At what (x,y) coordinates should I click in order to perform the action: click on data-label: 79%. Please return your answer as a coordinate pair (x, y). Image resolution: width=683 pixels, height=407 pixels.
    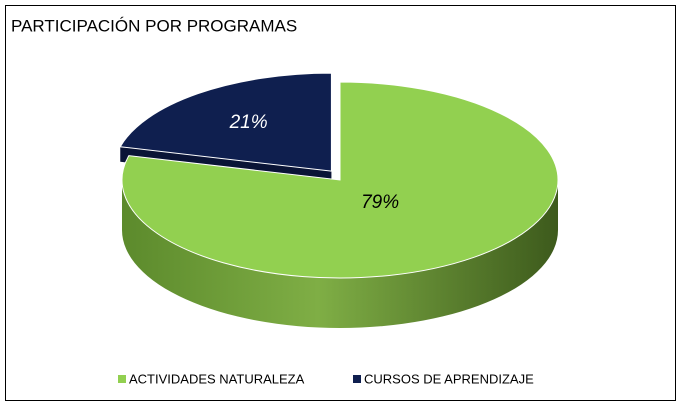
    Looking at the image, I should click on (380, 202).